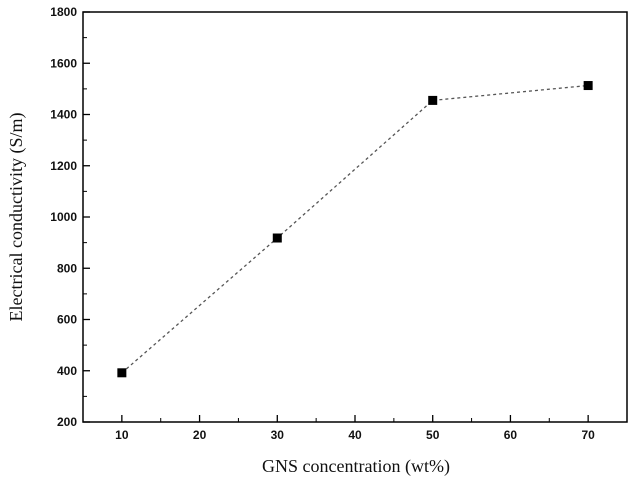  Describe the element at coordinates (63, 12) in the screenshot. I see `y-tick-label: 1800` at that location.